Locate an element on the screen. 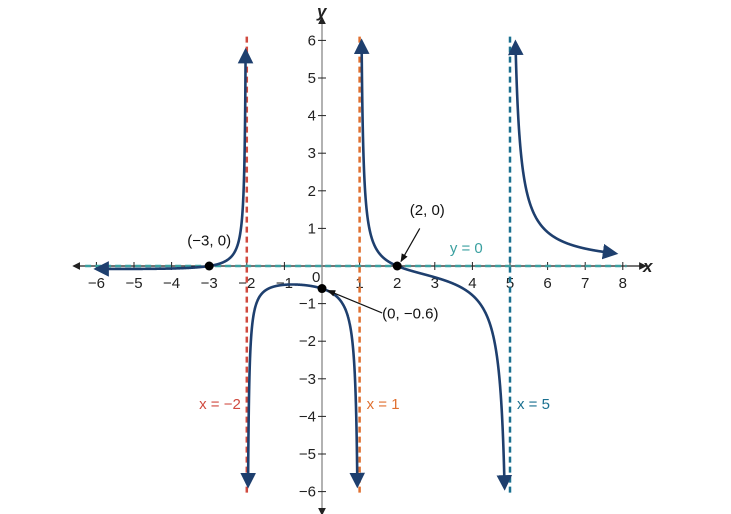 This screenshot has width=731, height=514. point-label: (−3, 0) is located at coordinates (209, 240).